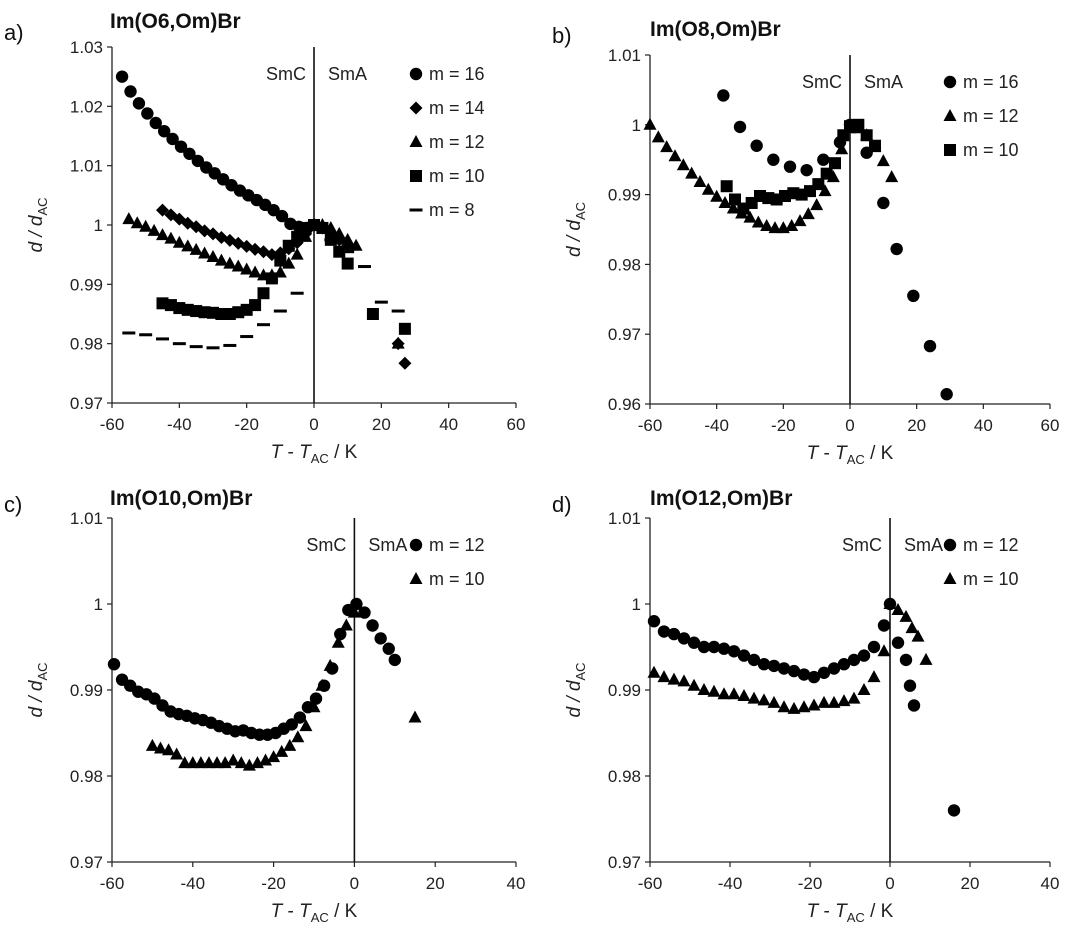 The width and height of the screenshot is (1070, 938). Describe the element at coordinates (516, 883) in the screenshot. I see `x-tick-label: 40` at that location.